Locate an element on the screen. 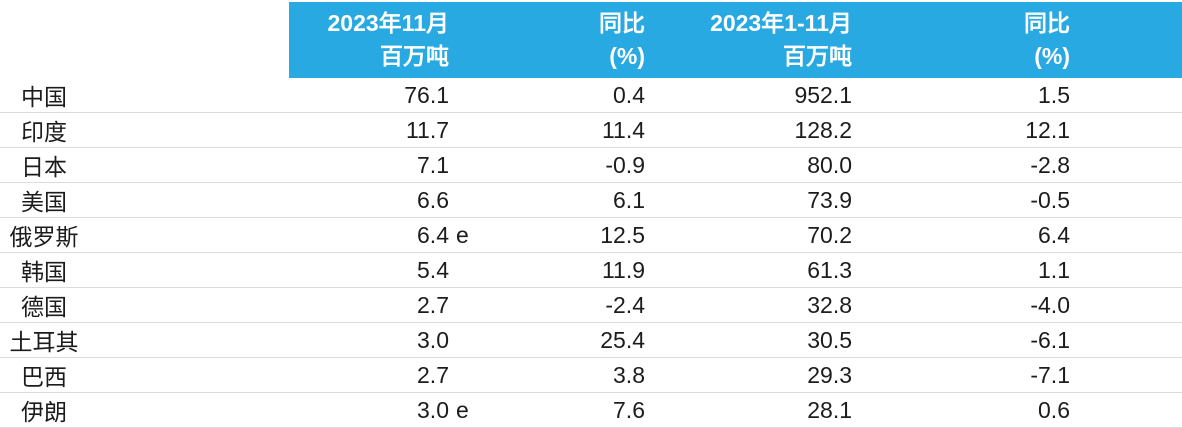 Image resolution: width=1182 pixels, height=428 pixels. value-cell: 7.1 is located at coordinates (375, 165).